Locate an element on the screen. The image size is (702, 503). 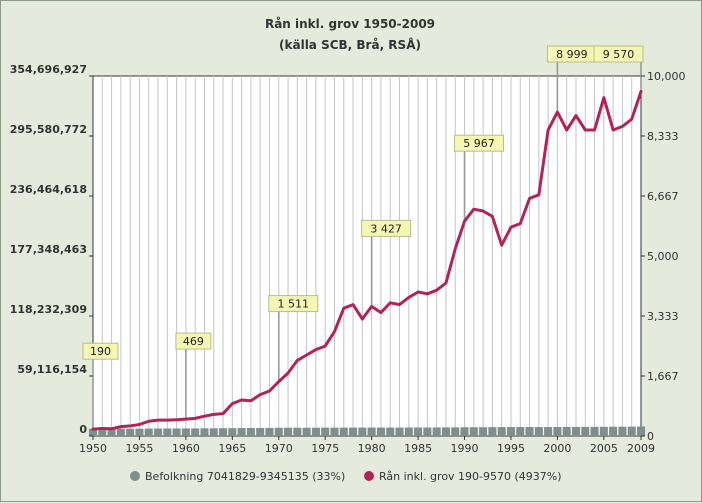
x-tick-label: 1960 is located at coordinates (186, 448).